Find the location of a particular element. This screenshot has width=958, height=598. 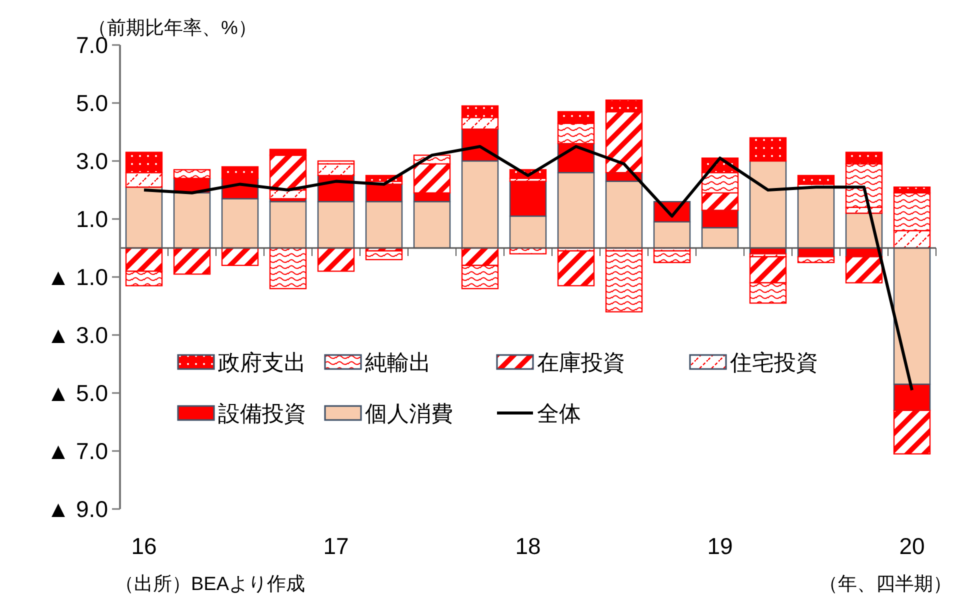

legend-label: 在庫投資 is located at coordinates (581, 362).